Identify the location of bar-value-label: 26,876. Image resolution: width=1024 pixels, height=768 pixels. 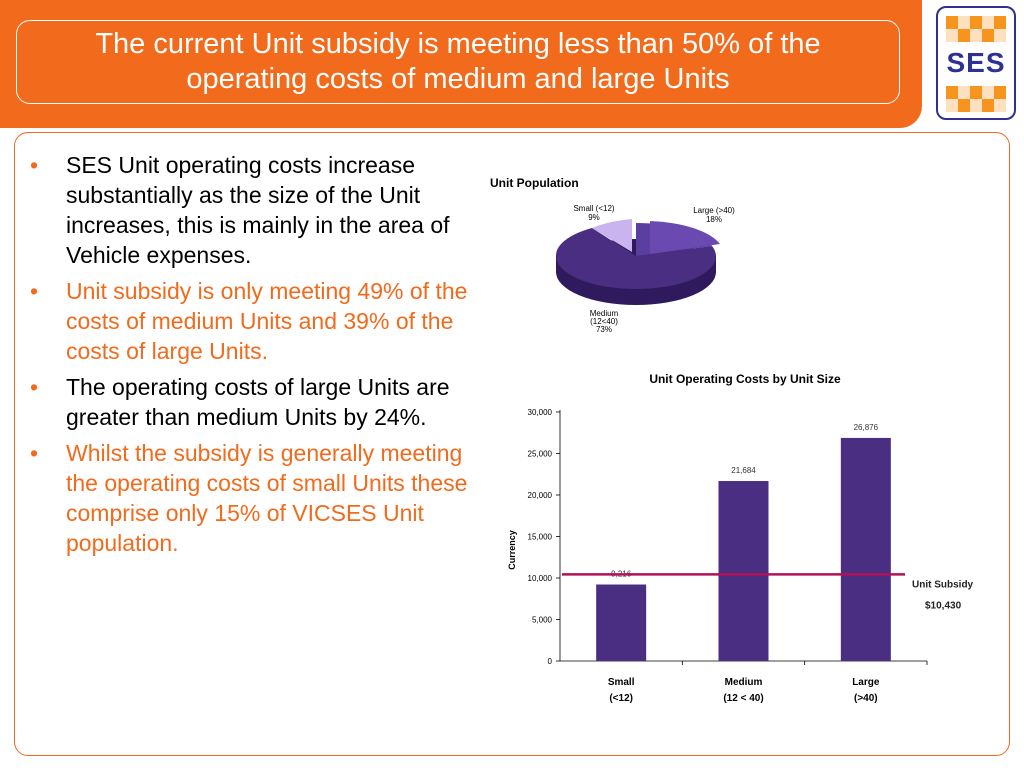
(866, 427).